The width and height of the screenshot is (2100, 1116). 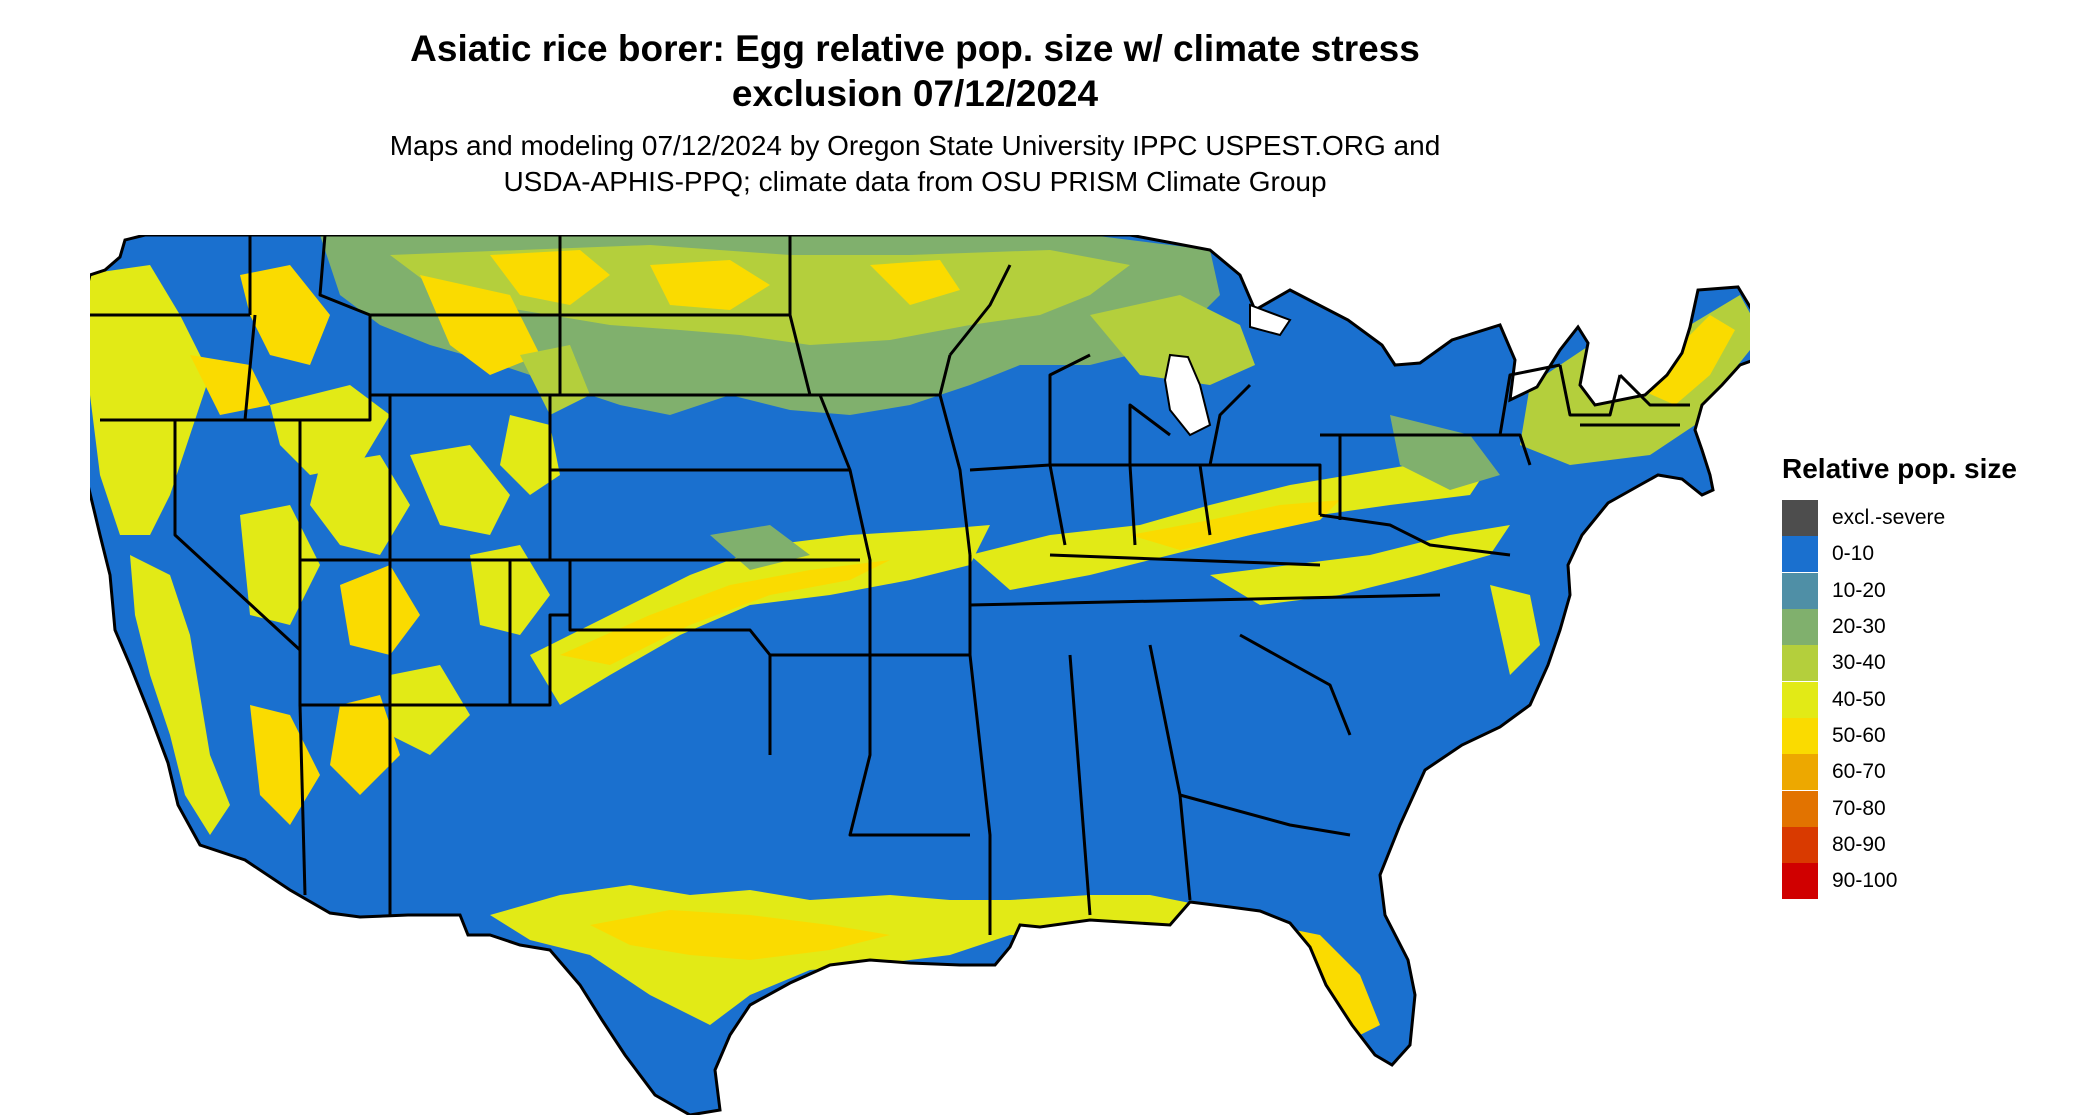 I want to click on legend-item: 90-100, so click(x=1899, y=881).